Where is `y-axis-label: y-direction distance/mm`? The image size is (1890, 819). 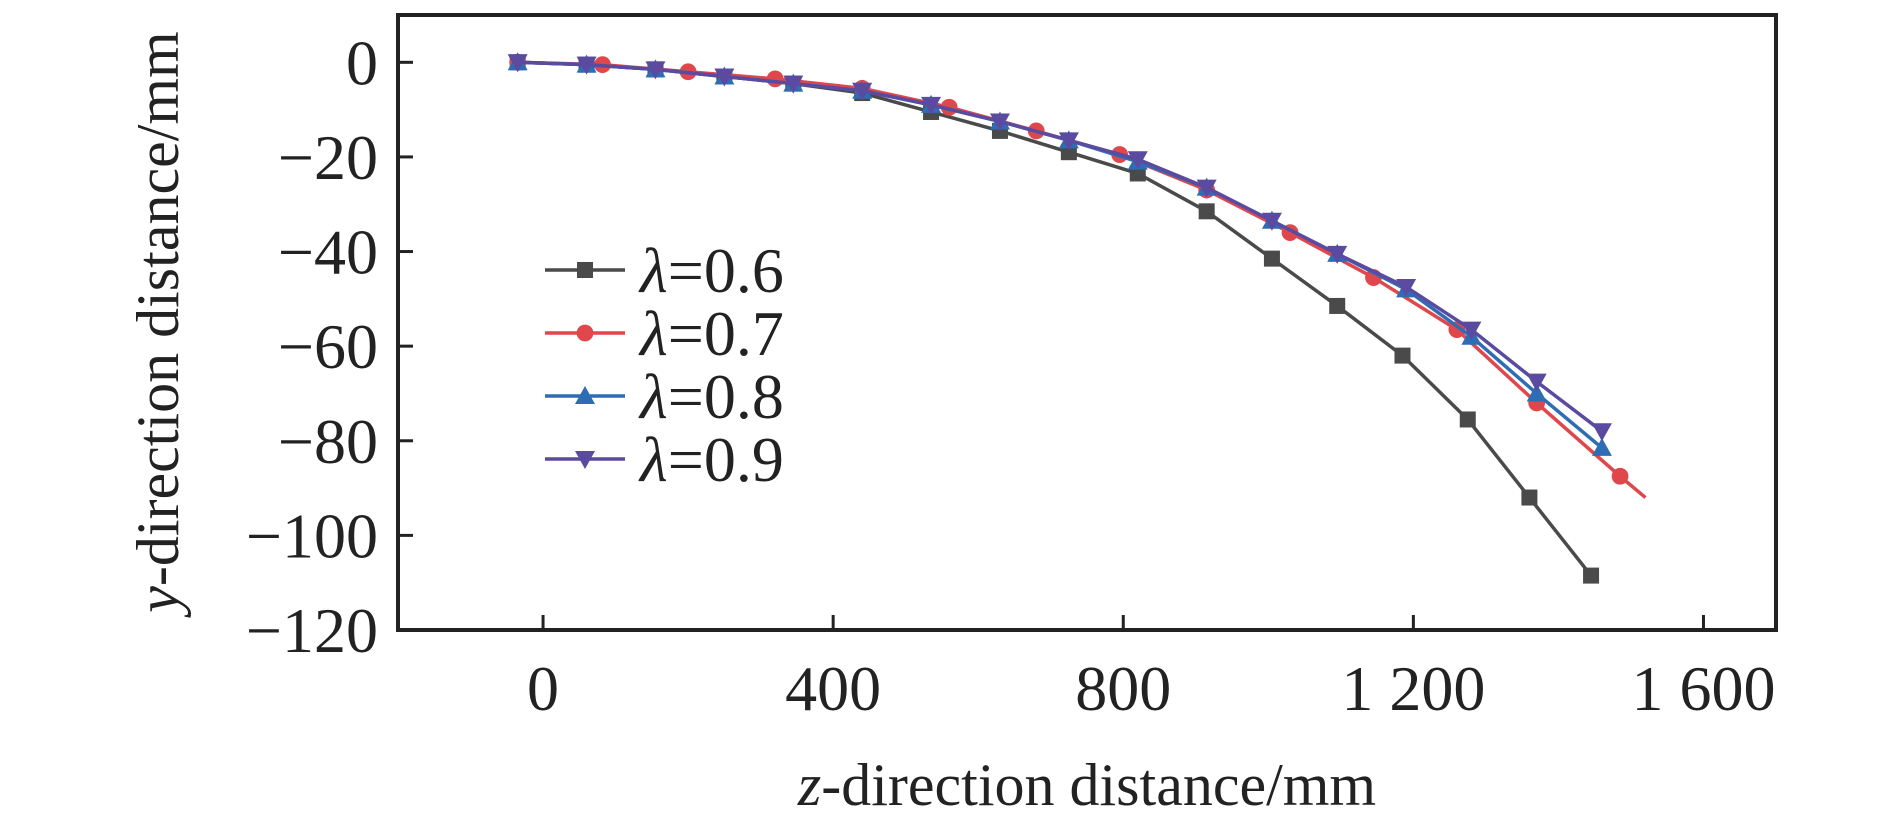
y-axis-label: y-direction distance/mm is located at coordinates (158, 324).